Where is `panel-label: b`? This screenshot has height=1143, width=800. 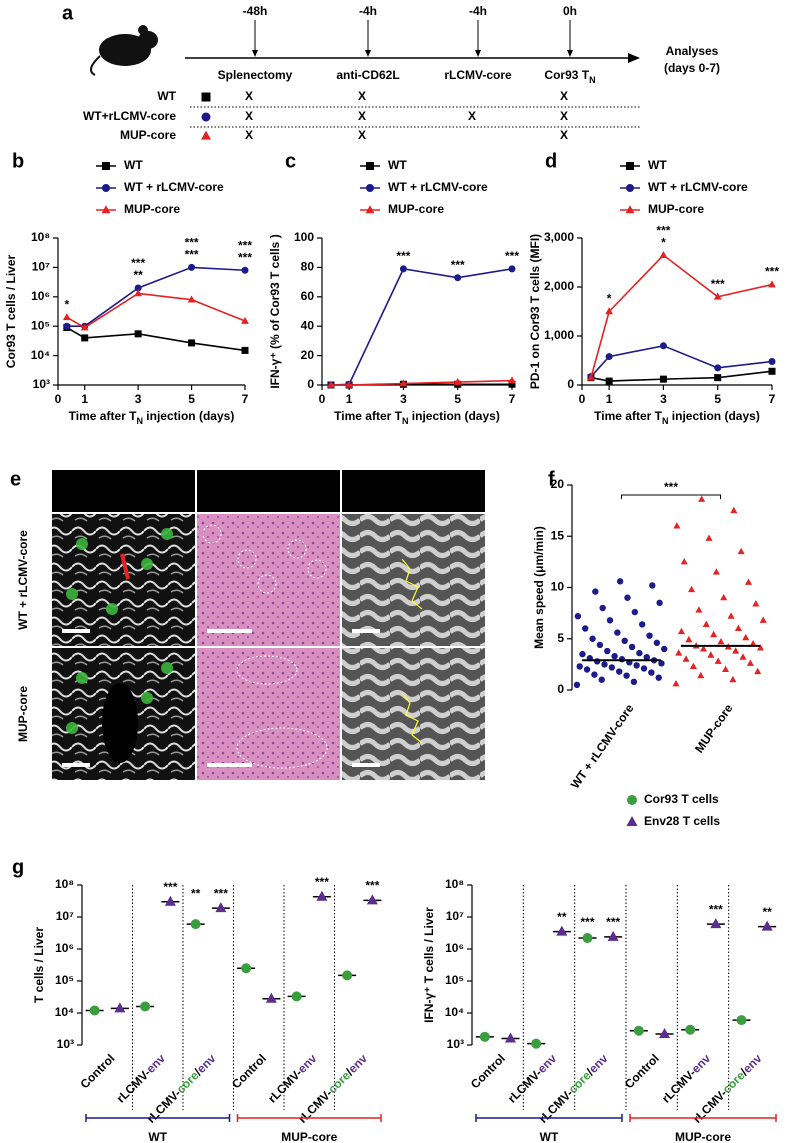
panel-label: b is located at coordinates (18, 161).